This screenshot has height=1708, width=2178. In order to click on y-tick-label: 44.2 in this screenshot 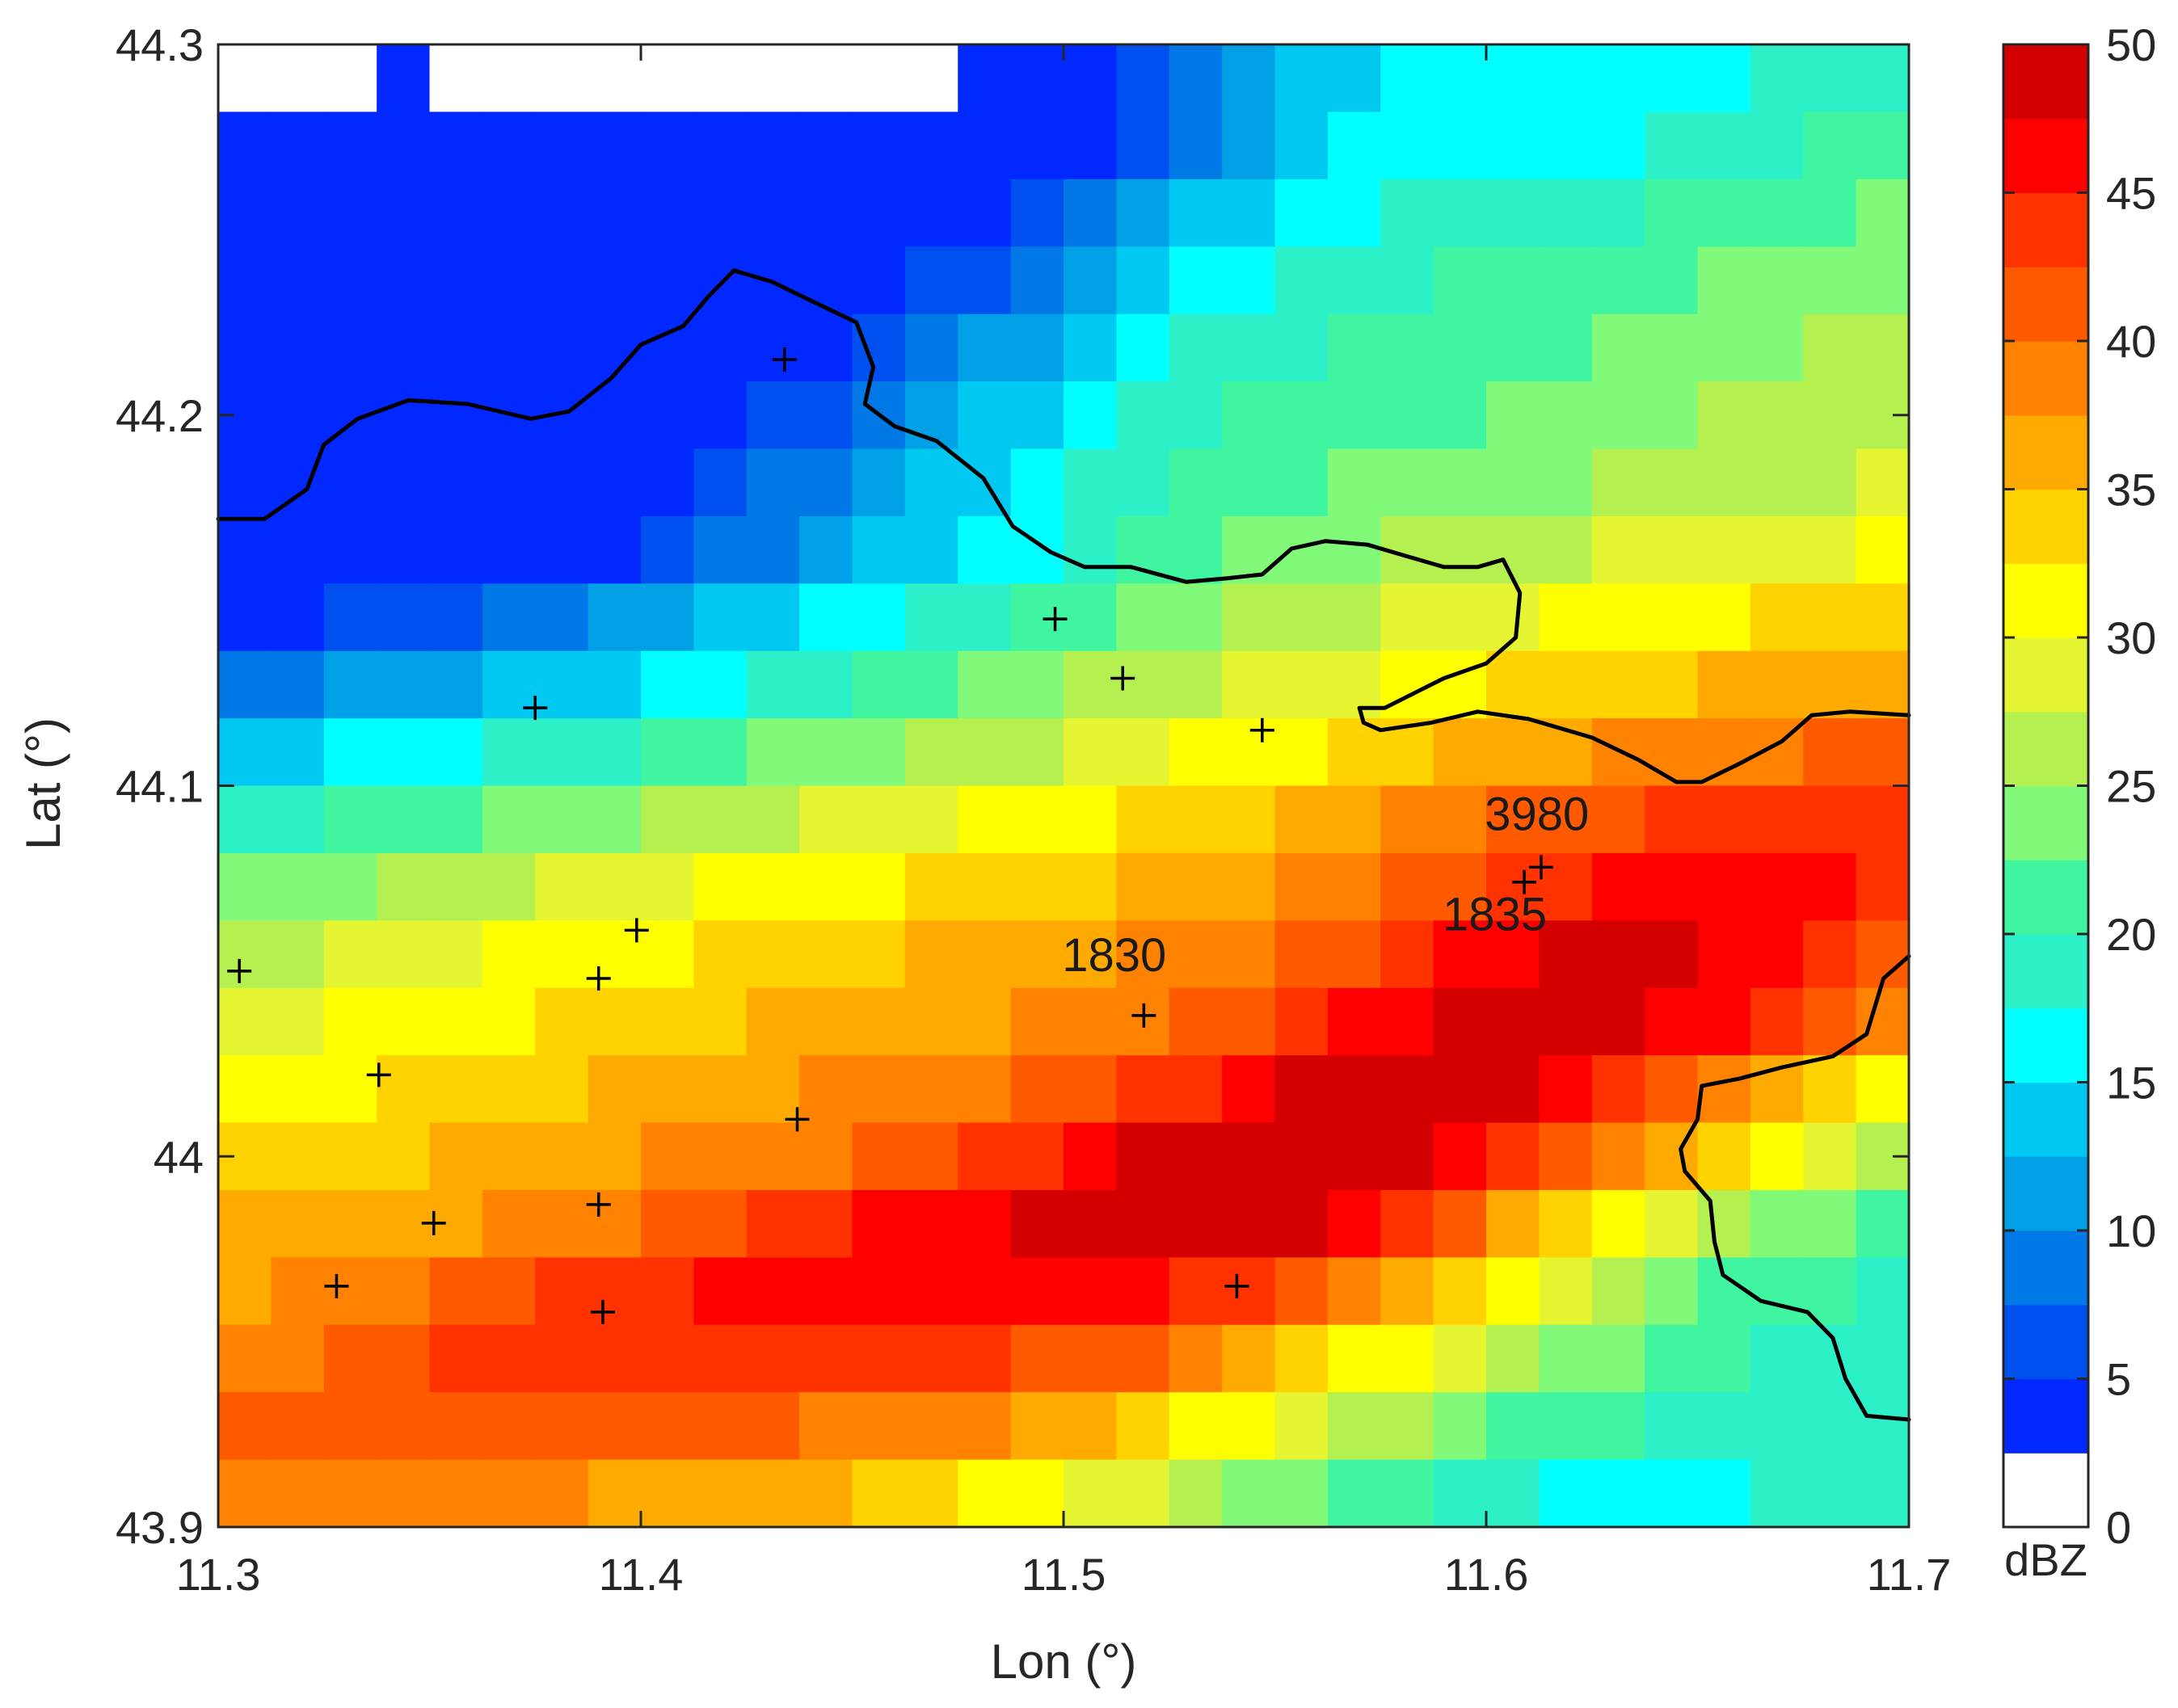, I will do `click(160, 415)`.